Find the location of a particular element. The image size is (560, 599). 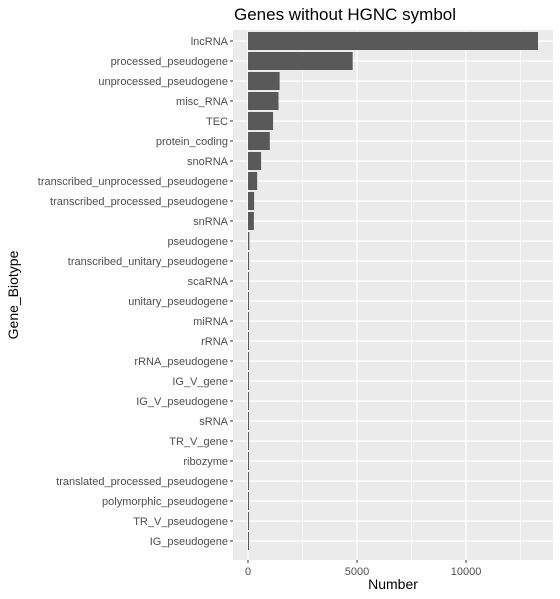

y-tick-label: polymorphic_pseudogene is located at coordinates (165, 502).